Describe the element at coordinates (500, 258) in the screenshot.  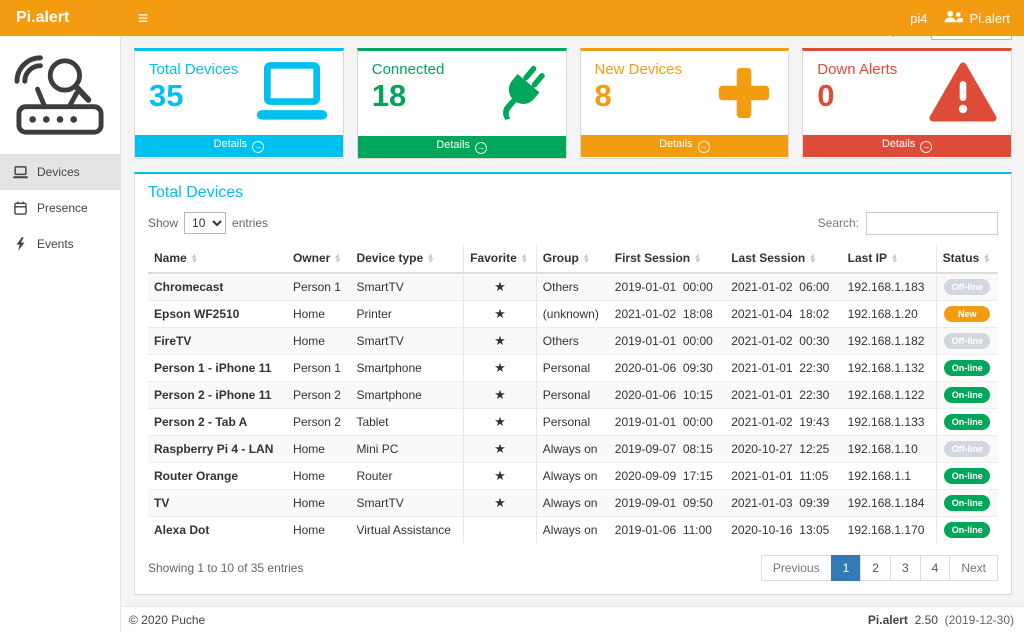
I see `column-header-favorite: Favorite ▴ ▾` at that location.